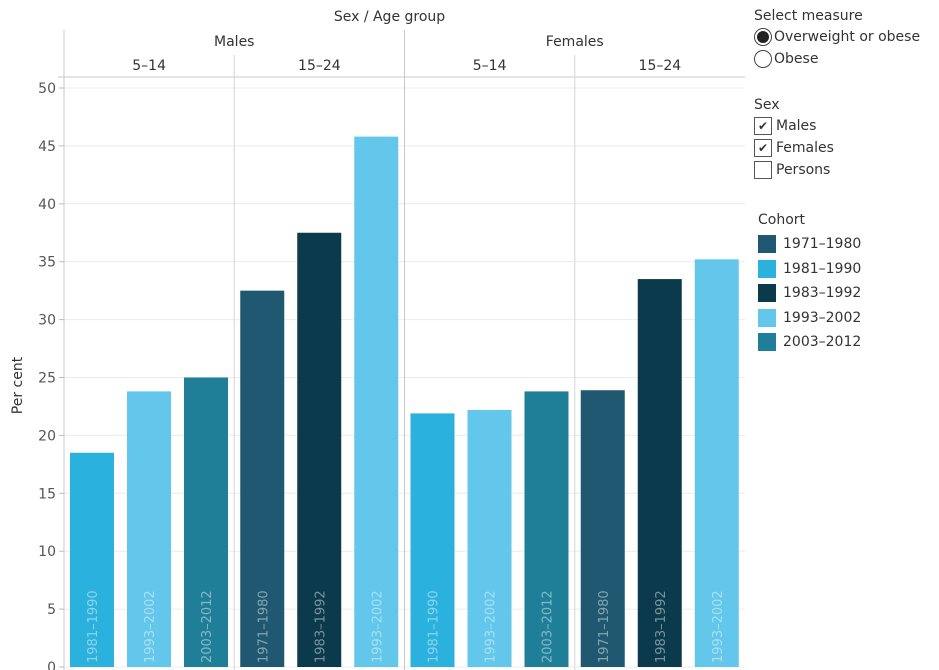 This screenshot has height=670, width=939. What do you see at coordinates (822, 244) in the screenshot?
I see `legend-label: 1971–1980` at bounding box center [822, 244].